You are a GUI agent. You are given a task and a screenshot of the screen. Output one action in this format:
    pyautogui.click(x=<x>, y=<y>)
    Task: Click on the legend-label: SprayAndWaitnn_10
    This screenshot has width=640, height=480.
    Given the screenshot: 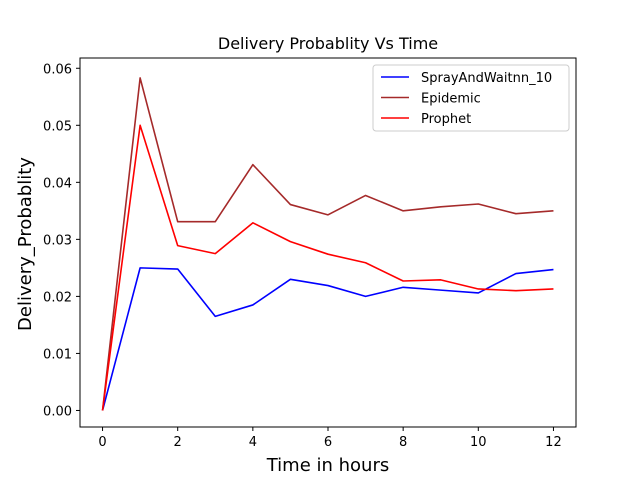 What is the action you would take?
    pyautogui.click(x=486, y=78)
    